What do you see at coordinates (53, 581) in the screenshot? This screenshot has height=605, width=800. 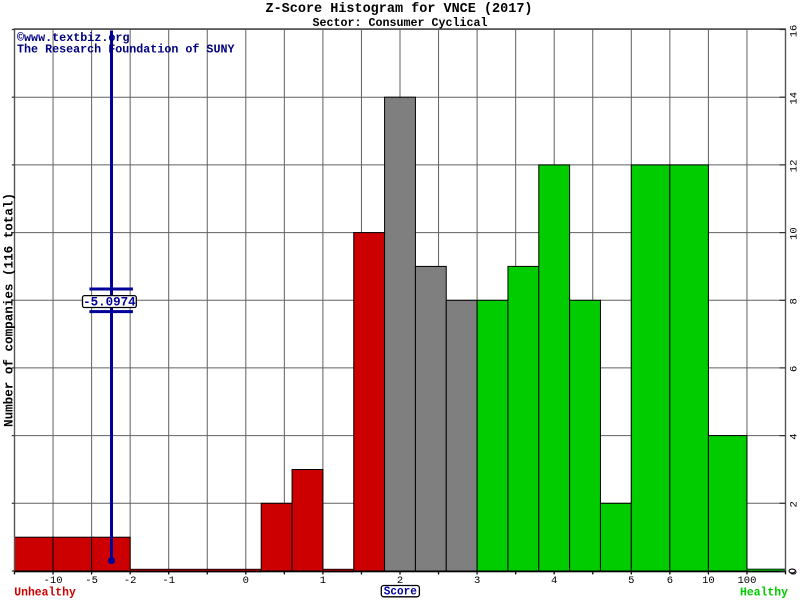 I see `svg-text: -10` at bounding box center [53, 581].